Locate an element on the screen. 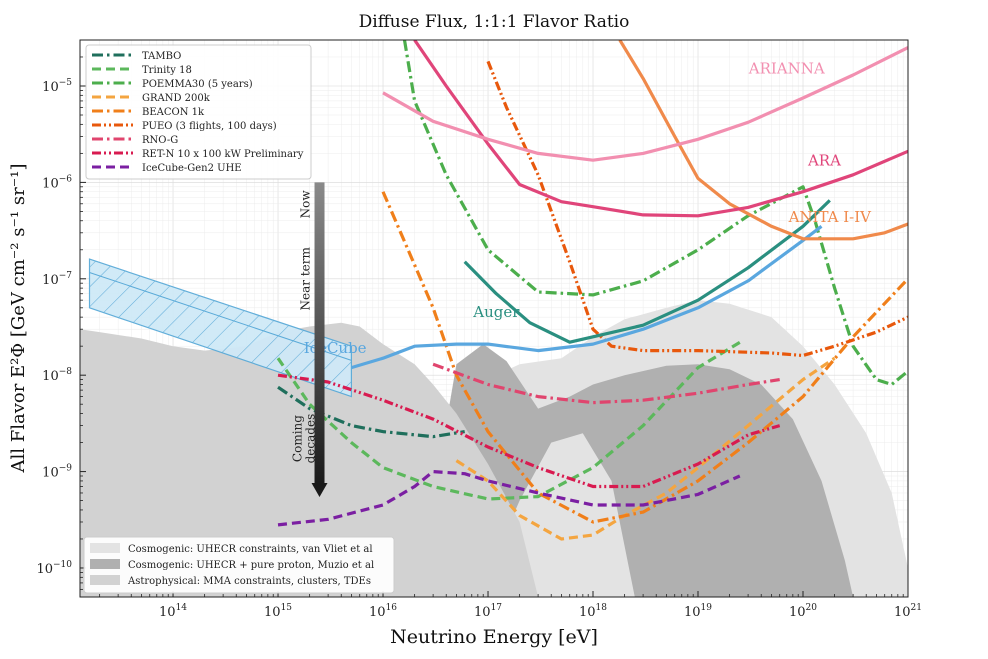  arrow-head is located at coordinates (319, 489).